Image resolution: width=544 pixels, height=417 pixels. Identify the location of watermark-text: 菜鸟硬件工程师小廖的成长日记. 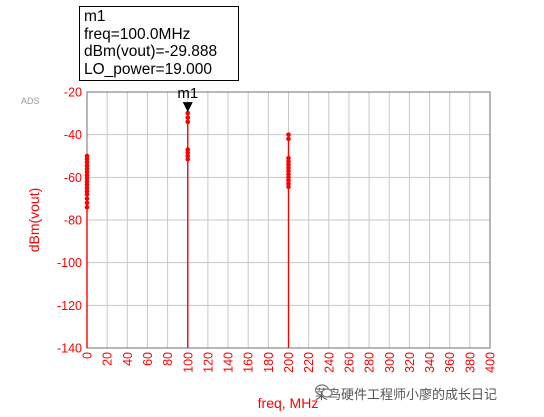
(406, 394).